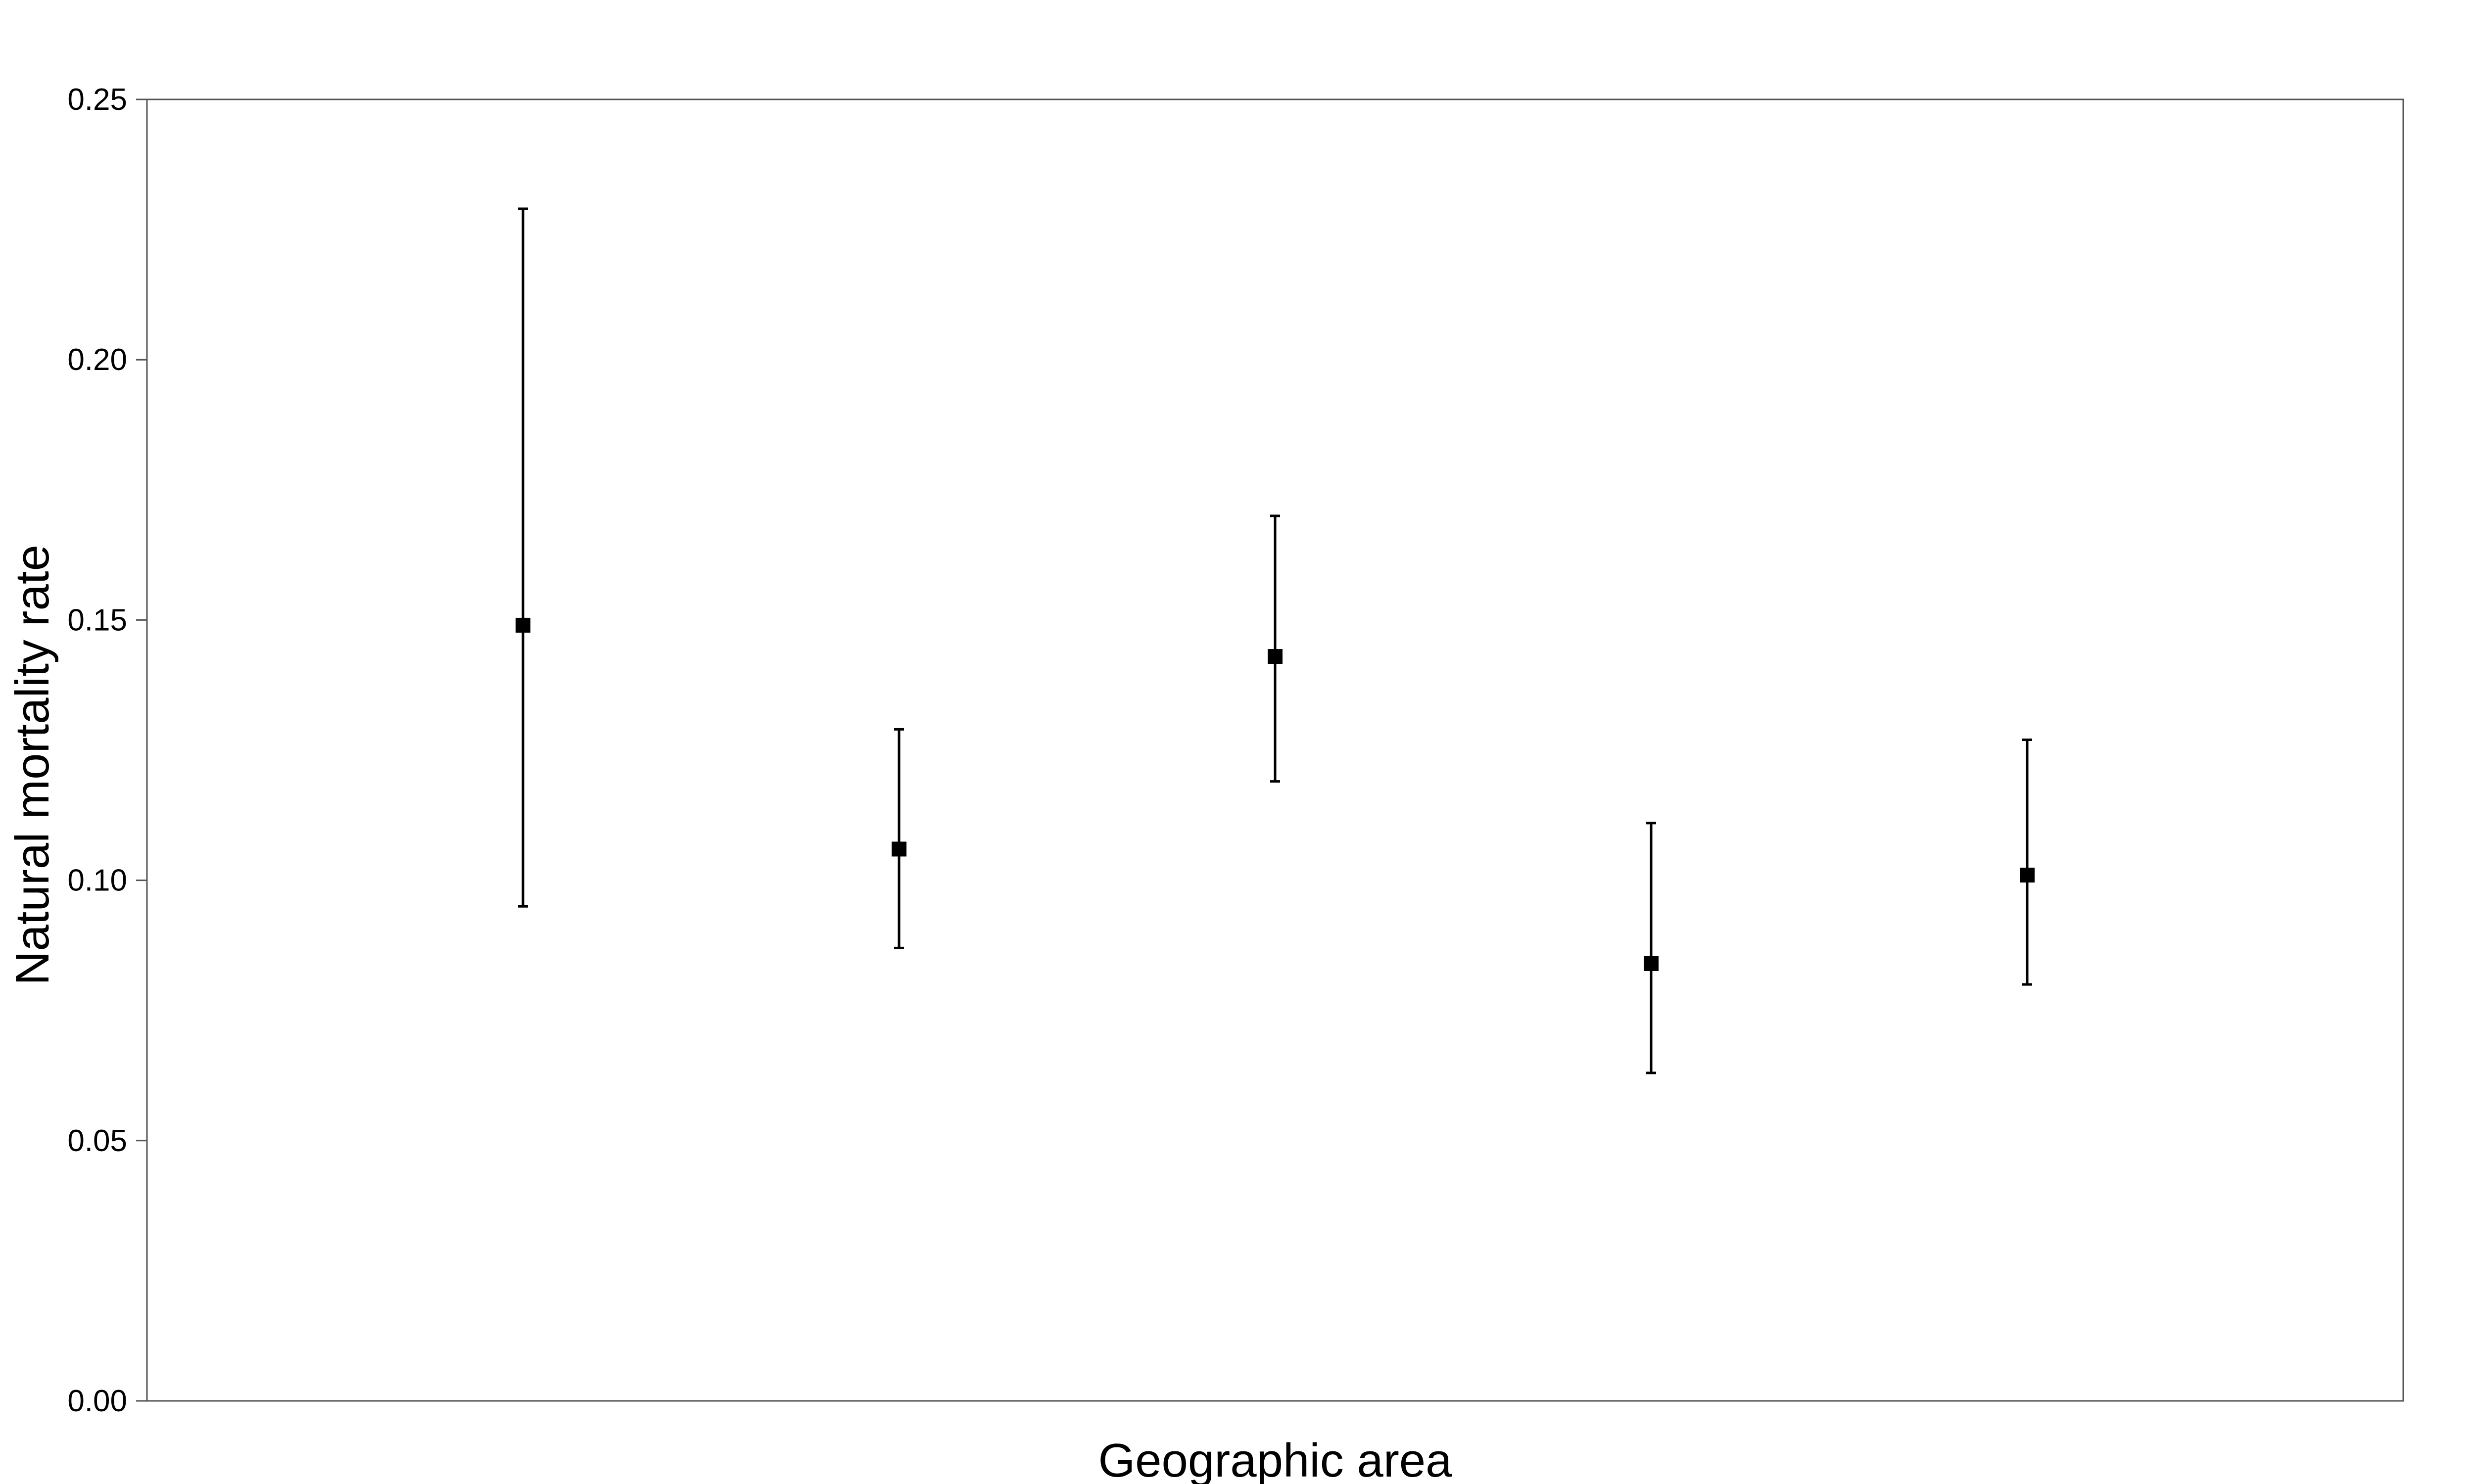 The width and height of the screenshot is (2474, 1484). Describe the element at coordinates (97, 1141) in the screenshot. I see `y-tick-label: 0.05` at that location.